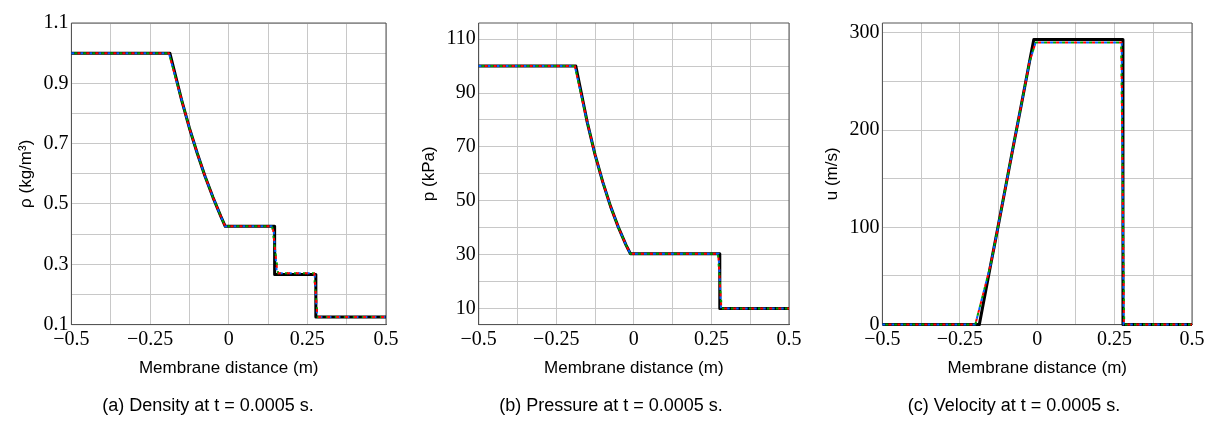 This screenshot has height=437, width=1222. What do you see at coordinates (1014, 405) in the screenshot?
I see `text: (c) Velocity at t = 0.0005 s.` at bounding box center [1014, 405].